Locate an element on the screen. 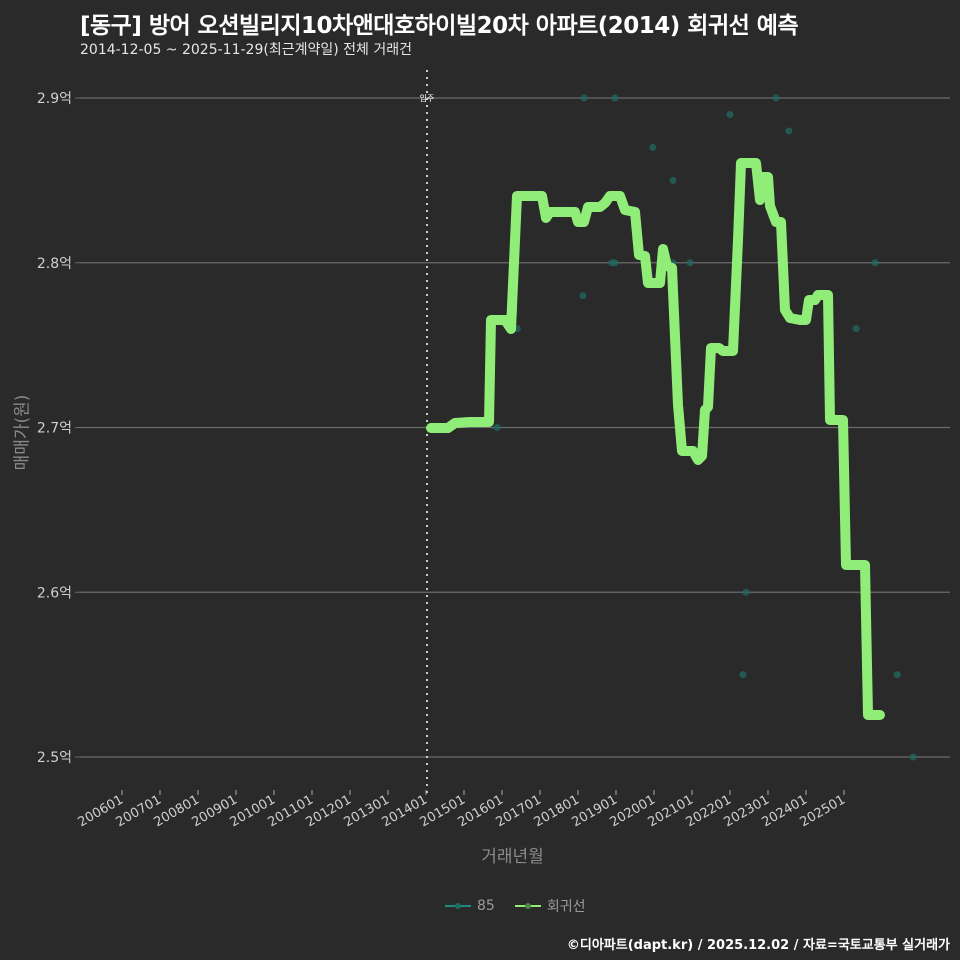 The image size is (960, 960). y-axis-label: 매매가(원) is located at coordinates (22, 432).